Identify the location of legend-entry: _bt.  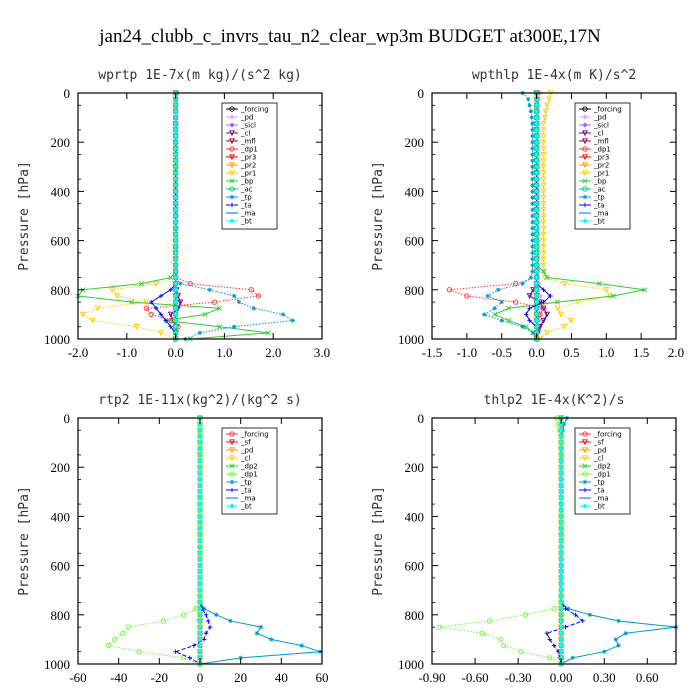
(239, 222).